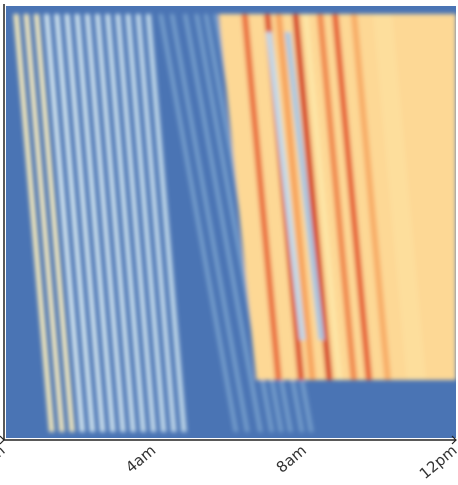 This screenshot has width=458, height=485. What do you see at coordinates (291, 458) in the screenshot?
I see `x-tick-label: 8am` at bounding box center [291, 458].